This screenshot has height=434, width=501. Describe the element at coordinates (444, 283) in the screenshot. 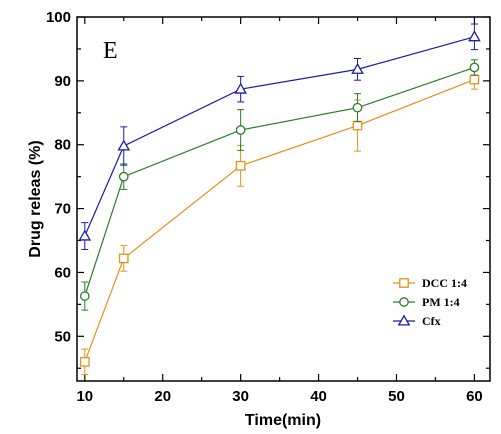

I see `legend-label: DCC 1:4` at that location.